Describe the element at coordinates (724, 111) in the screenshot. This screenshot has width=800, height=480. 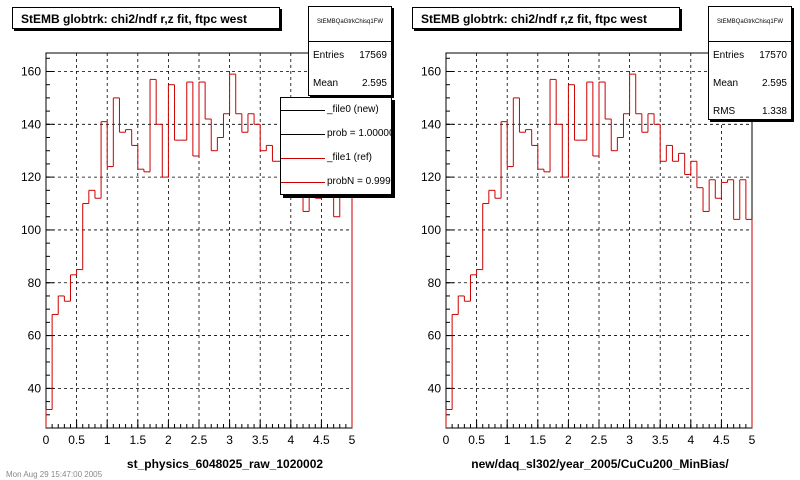
I see `stats-label: RMS` at that location.